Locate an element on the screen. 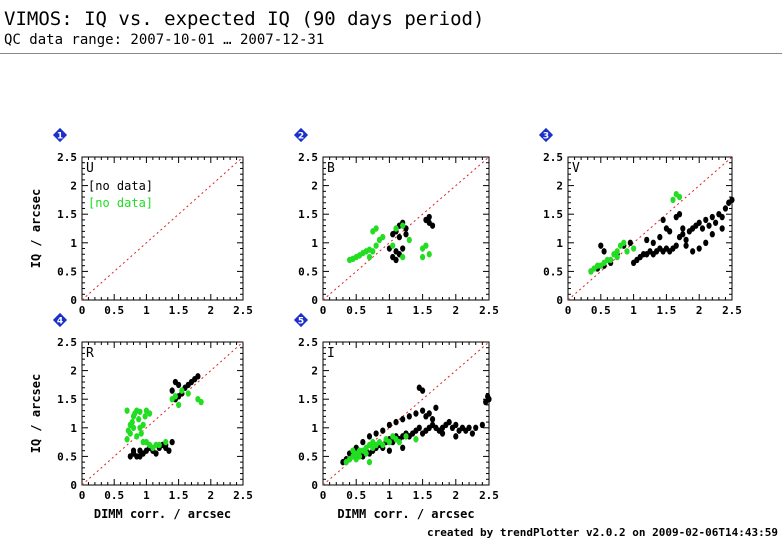  chart-panel-v: 3 0 0.5 1 1.5 2 2.5 0 0.5 1 1.5 2 2.5 V is located at coordinates (640, 222).